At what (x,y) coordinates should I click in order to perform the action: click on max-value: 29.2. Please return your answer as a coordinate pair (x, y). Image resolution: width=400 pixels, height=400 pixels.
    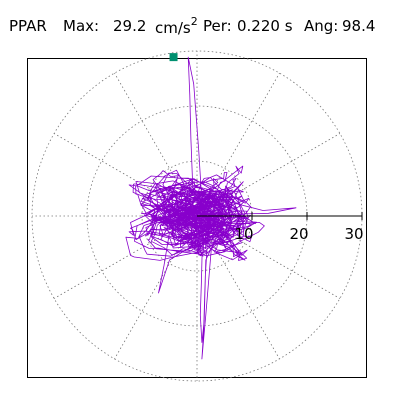
    Looking at the image, I should click on (130, 26).